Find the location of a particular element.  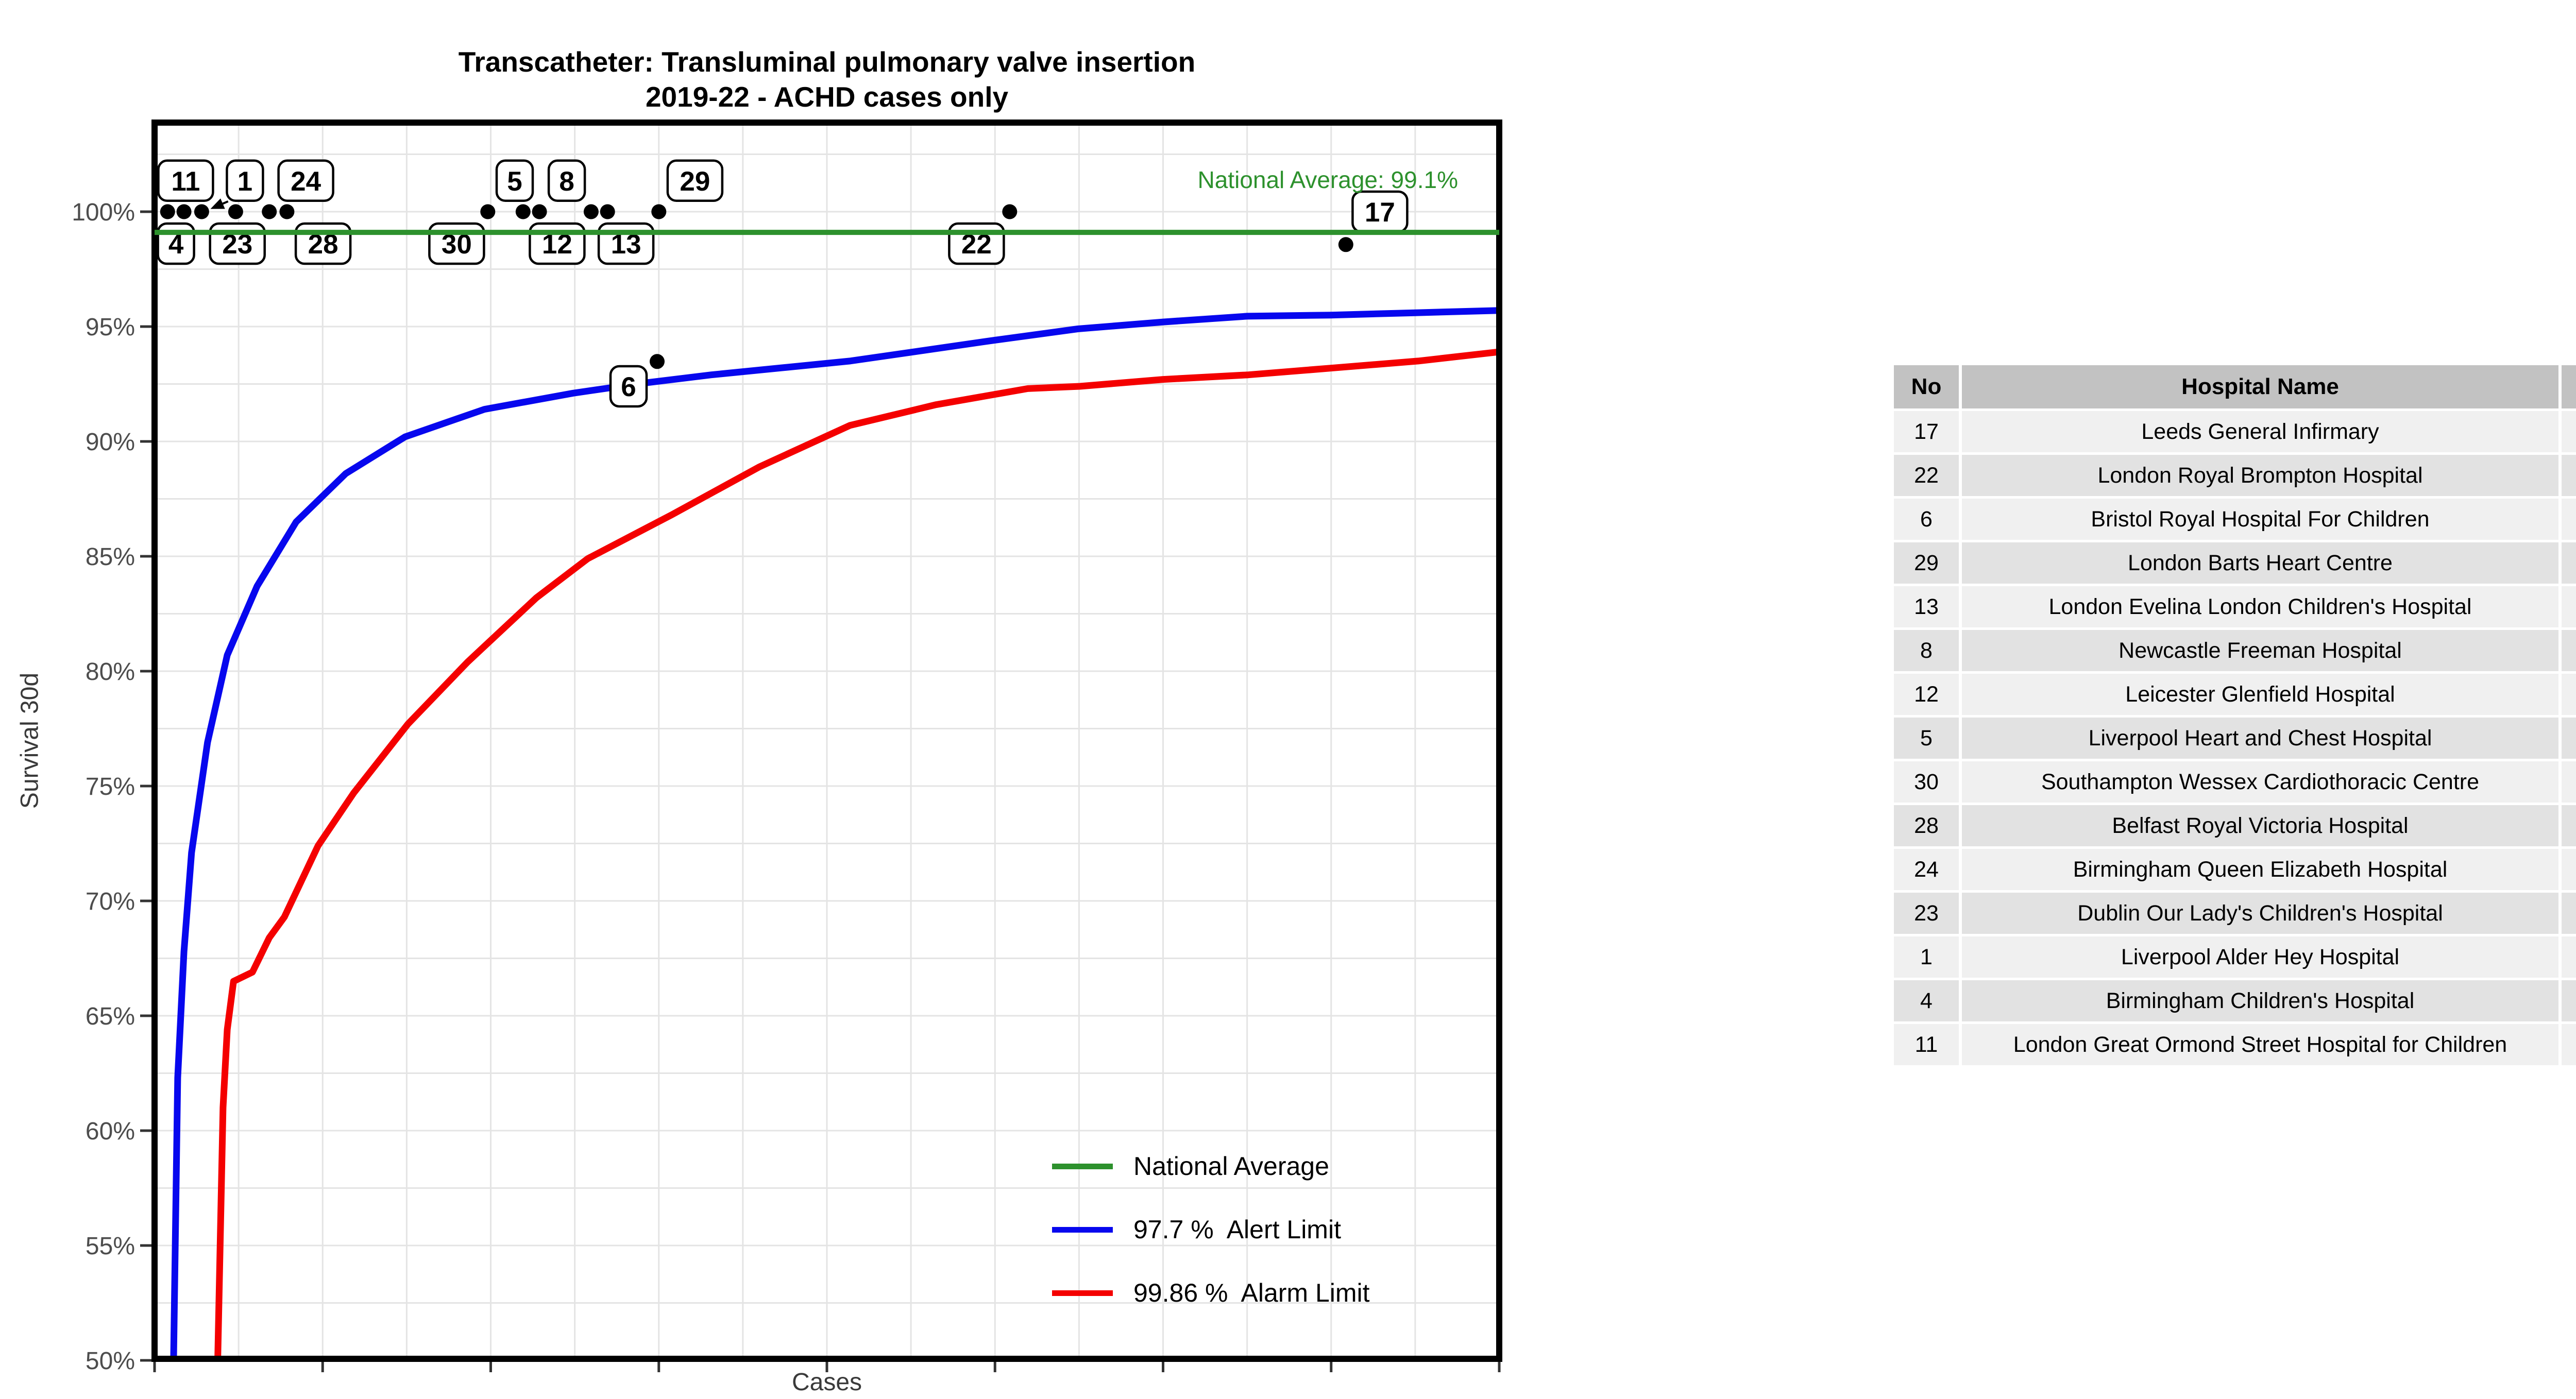

table-header-no: No is located at coordinates (1926, 386).